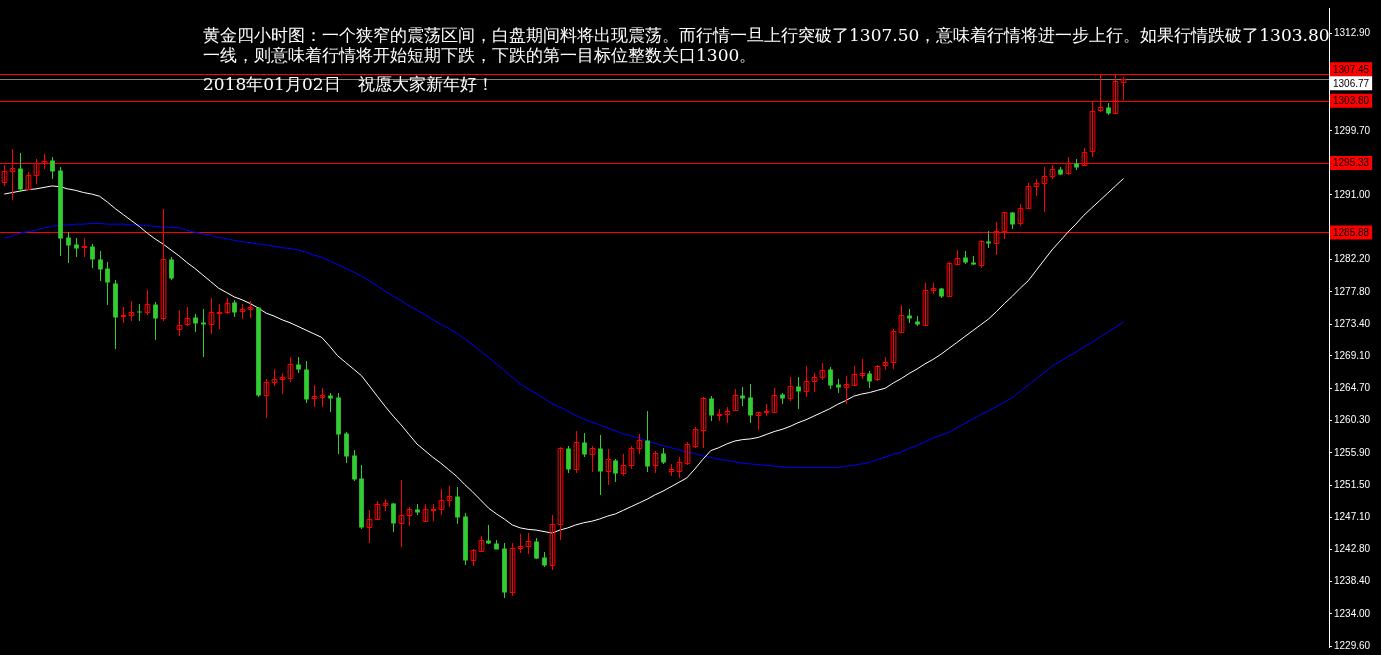 Image resolution: width=1381 pixels, height=655 pixels. Describe the element at coordinates (1352, 484) in the screenshot. I see `y-tick-label: 1251.50` at that location.